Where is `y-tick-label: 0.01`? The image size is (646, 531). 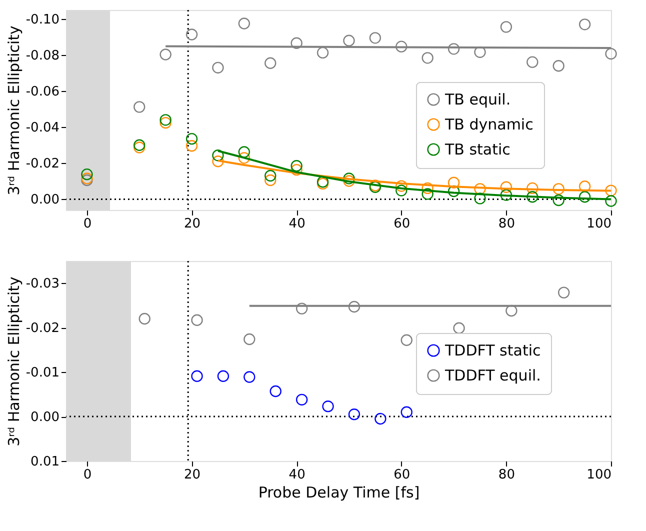 y-tick-label: 0.01 is located at coordinates (45, 462).